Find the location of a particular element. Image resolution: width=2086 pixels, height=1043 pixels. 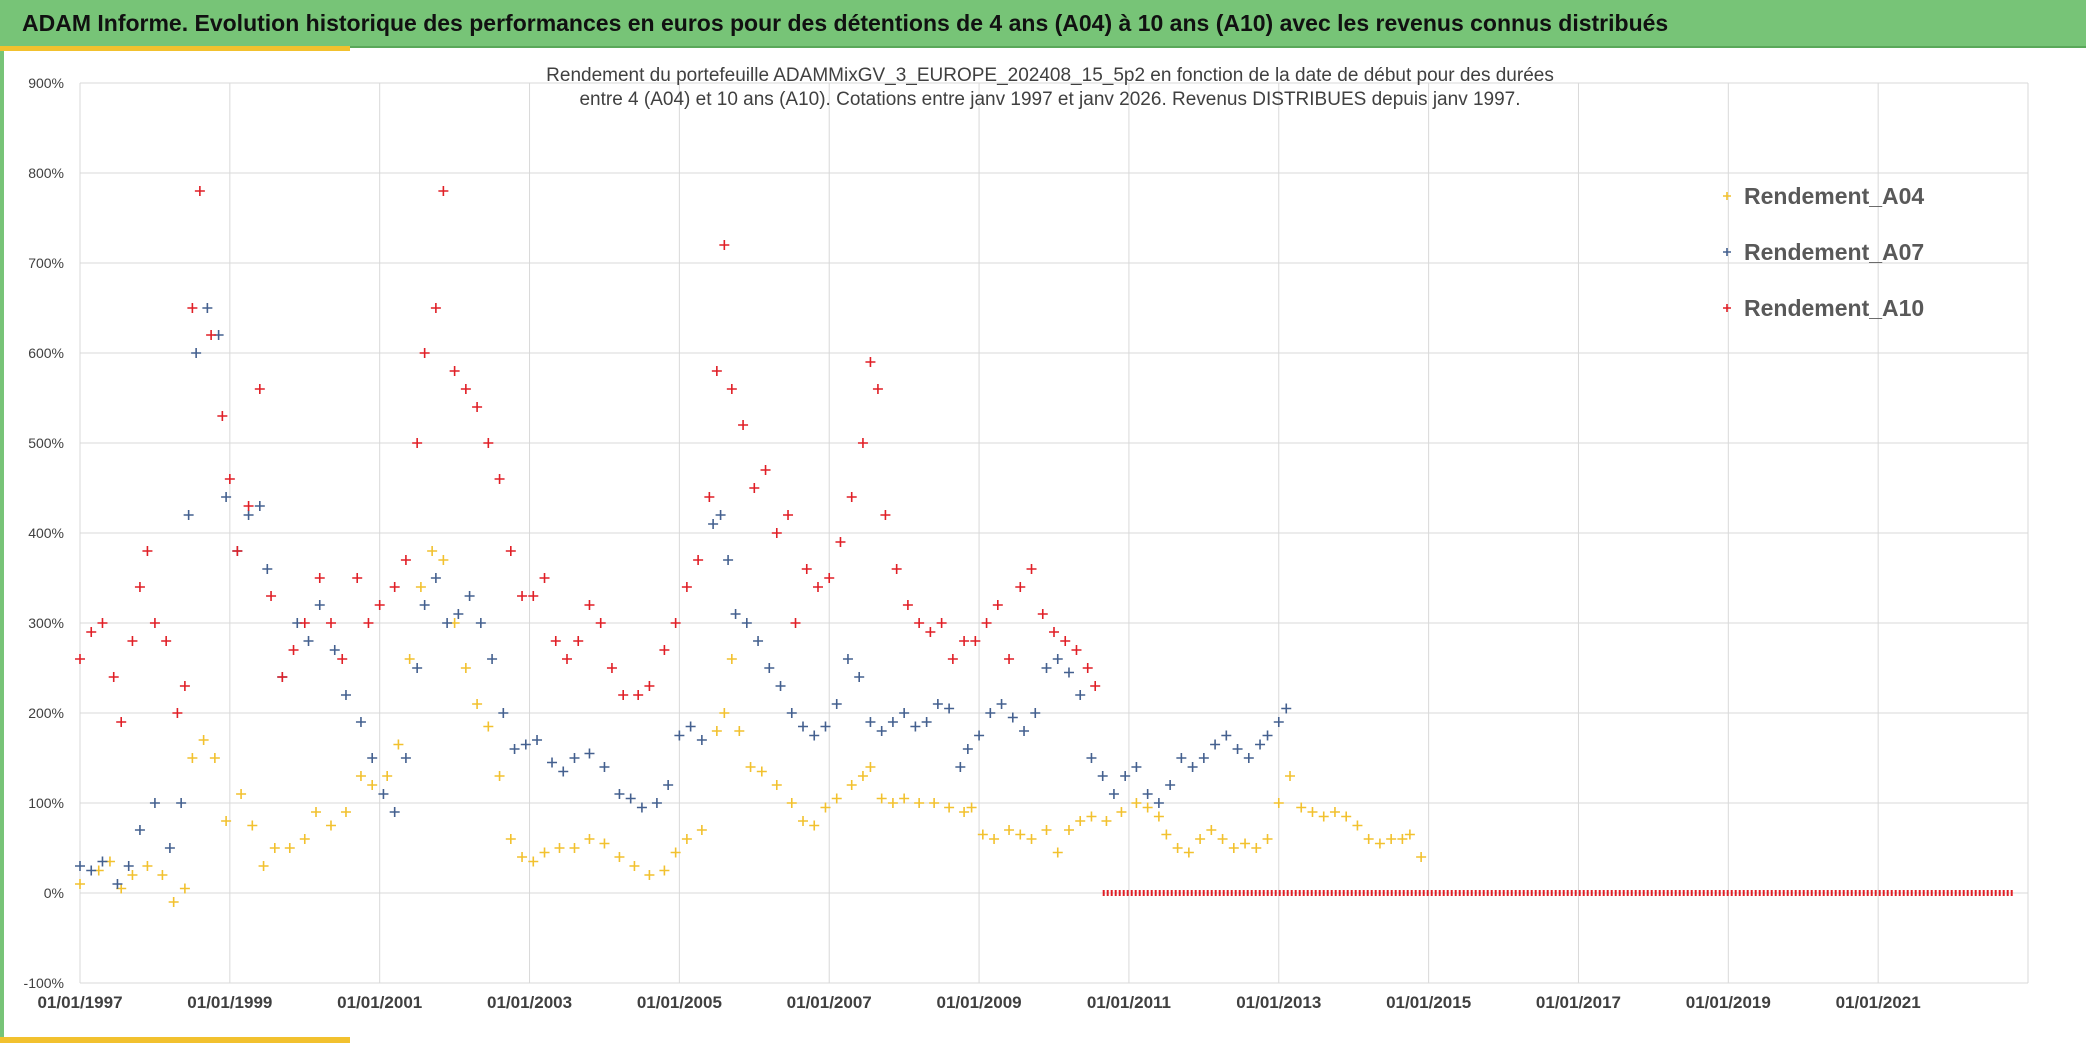

frame-border-left is located at coordinates (2, 544).